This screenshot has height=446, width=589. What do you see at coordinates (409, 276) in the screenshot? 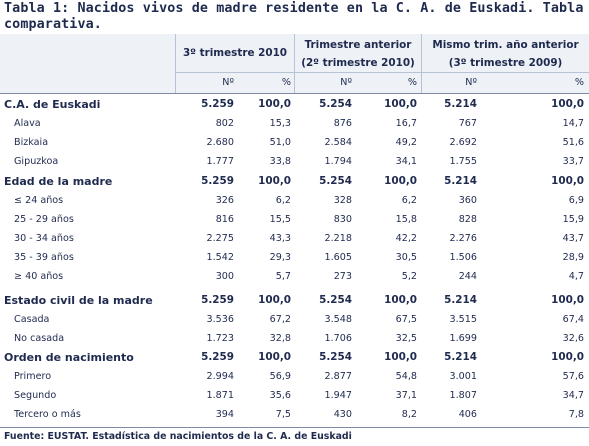
I see `cell-percent: 5,2` at bounding box center [409, 276].